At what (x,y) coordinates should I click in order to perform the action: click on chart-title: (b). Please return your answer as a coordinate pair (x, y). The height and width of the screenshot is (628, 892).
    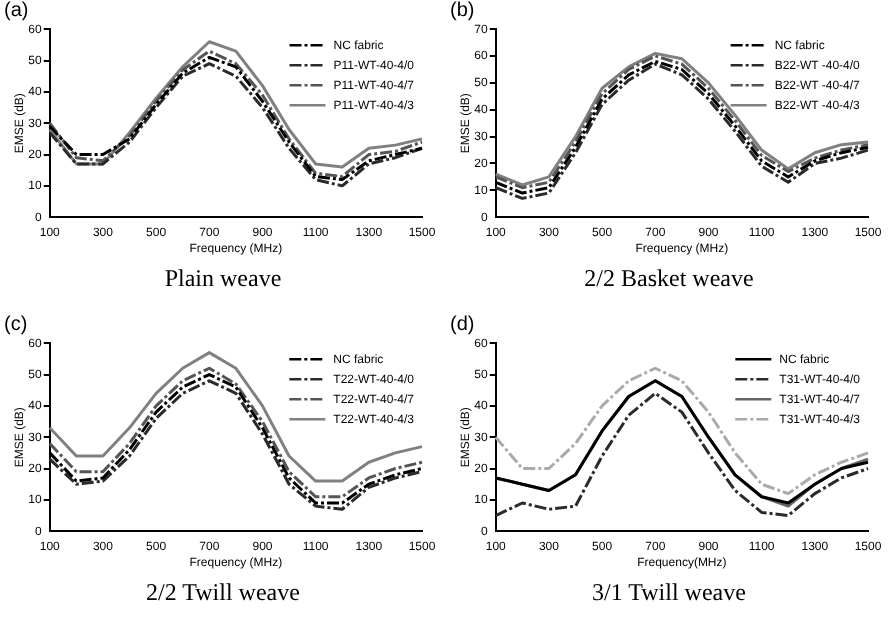
    Looking at the image, I should click on (462, 11).